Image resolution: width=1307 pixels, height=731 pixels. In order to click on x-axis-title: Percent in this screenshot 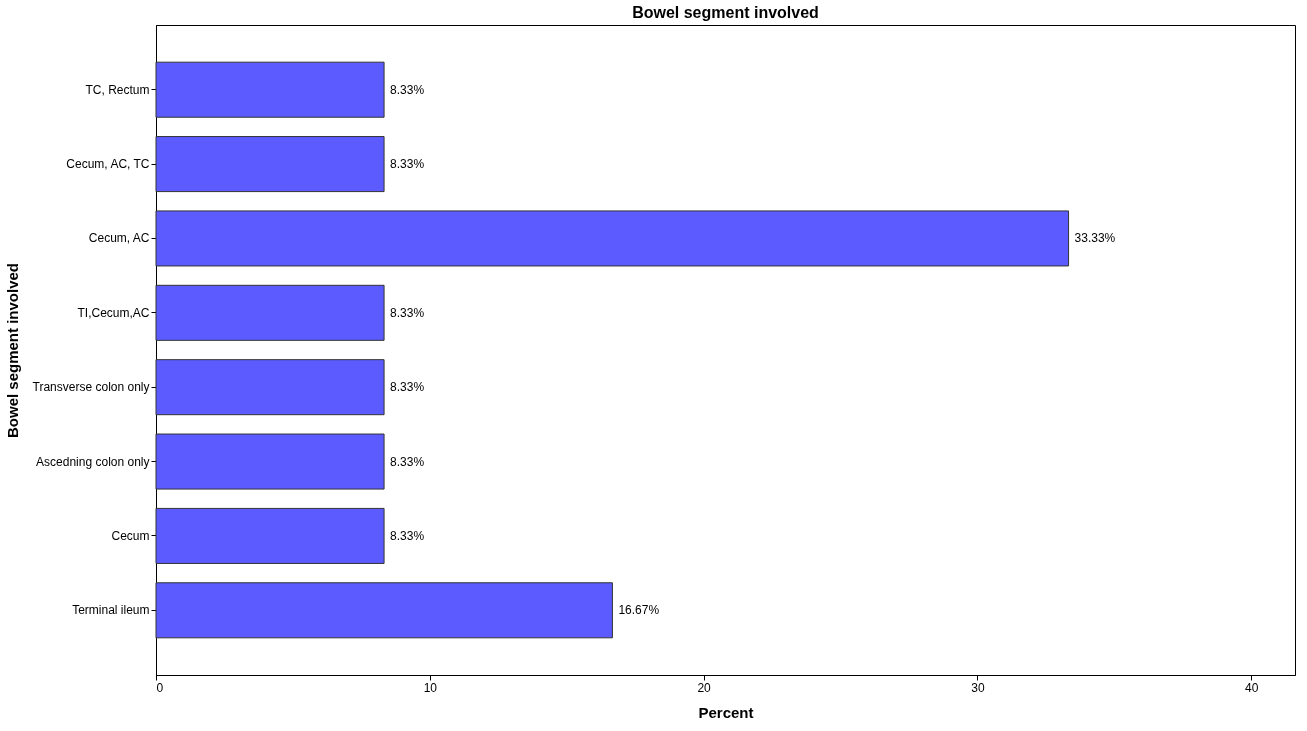, I will do `click(726, 712)`.